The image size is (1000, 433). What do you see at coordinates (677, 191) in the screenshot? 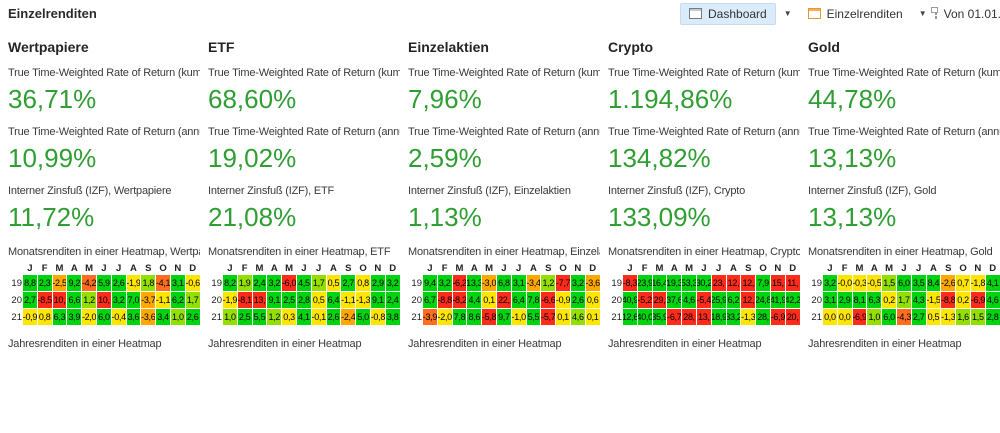
I see `izf-label: Interner Zinsfuß (IZF), Crypto` at bounding box center [677, 191].